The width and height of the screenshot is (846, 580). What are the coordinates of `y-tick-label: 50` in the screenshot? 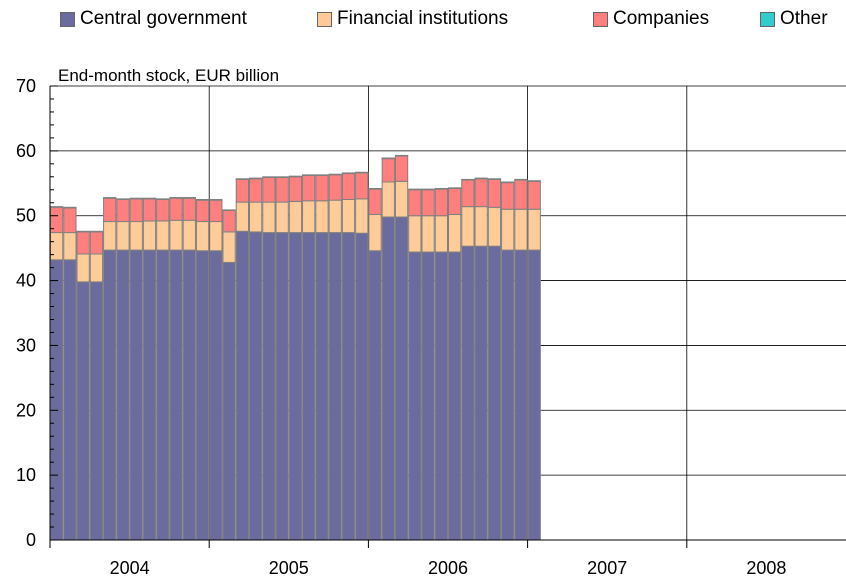 It's located at (26, 216).